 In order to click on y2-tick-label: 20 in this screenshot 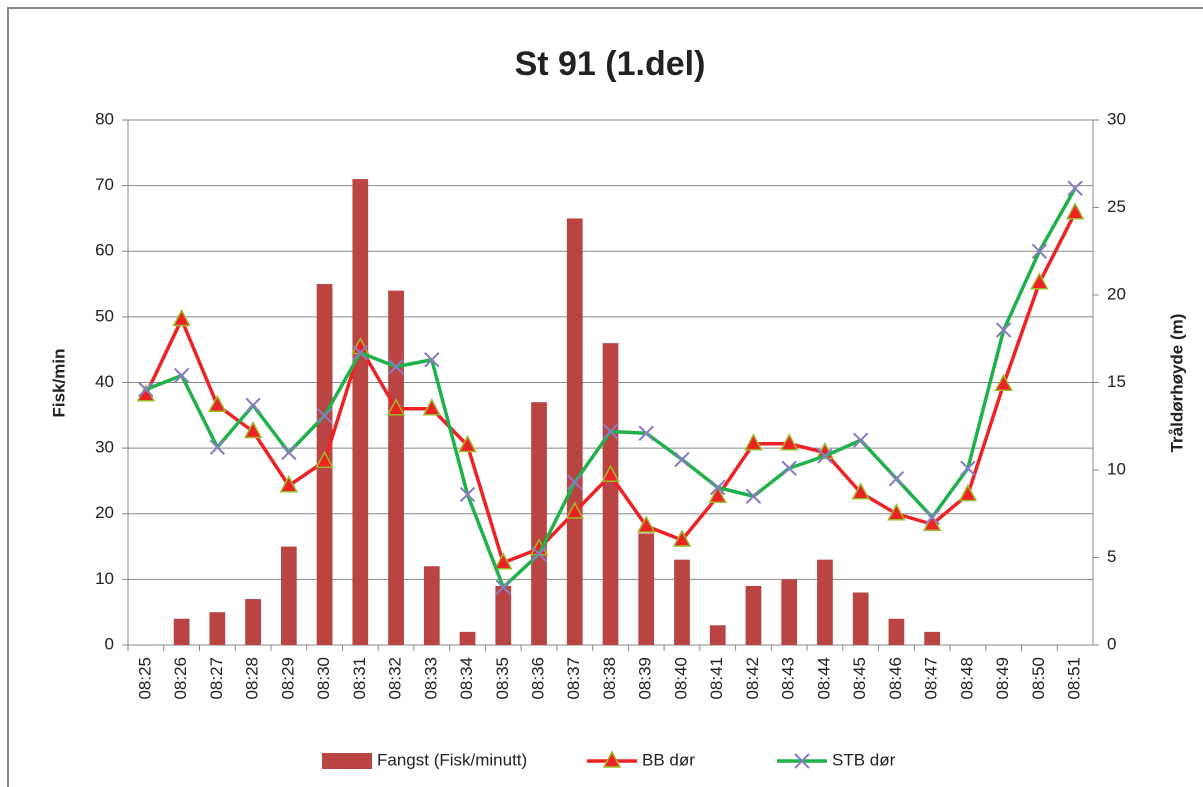, I will do `click(1116, 293)`.